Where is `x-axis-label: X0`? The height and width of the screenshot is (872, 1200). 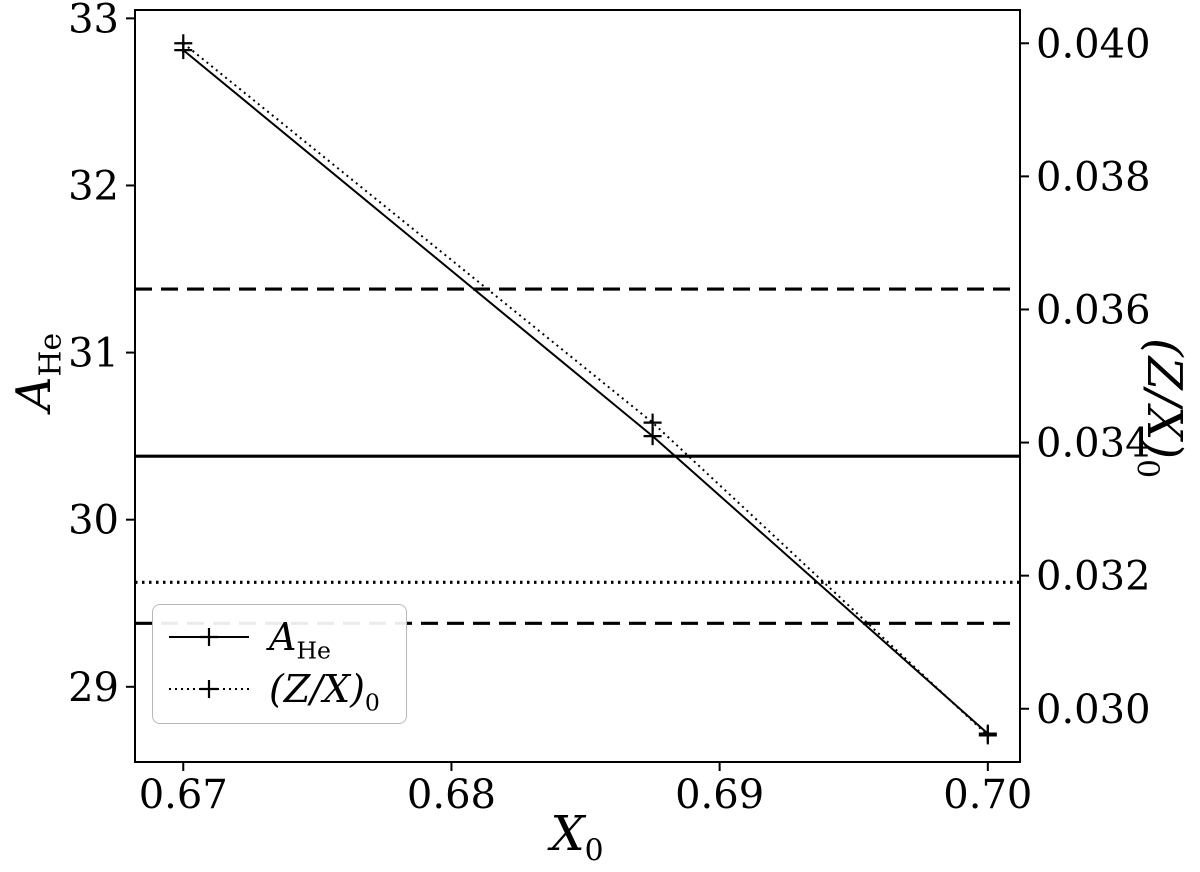
x-axis-label: X0 is located at coordinates (576, 836).